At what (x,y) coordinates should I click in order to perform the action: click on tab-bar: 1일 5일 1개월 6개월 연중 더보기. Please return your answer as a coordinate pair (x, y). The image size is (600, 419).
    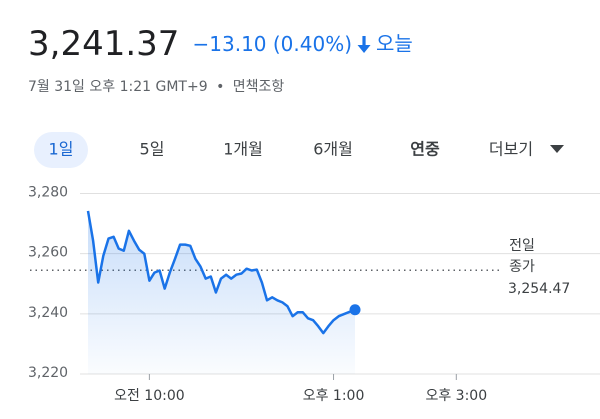
    Looking at the image, I should click on (299, 150).